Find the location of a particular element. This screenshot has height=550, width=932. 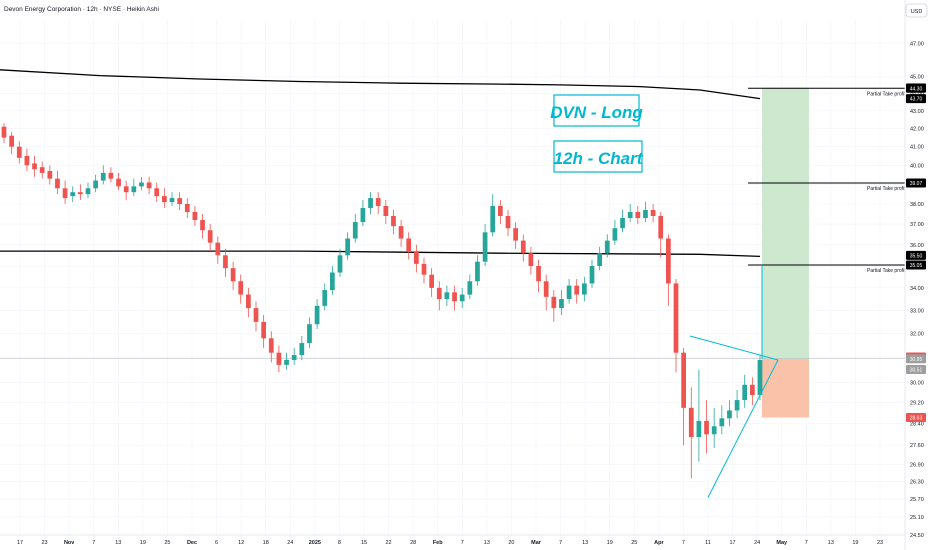

price-badge-label: 35.05 is located at coordinates (916, 266).